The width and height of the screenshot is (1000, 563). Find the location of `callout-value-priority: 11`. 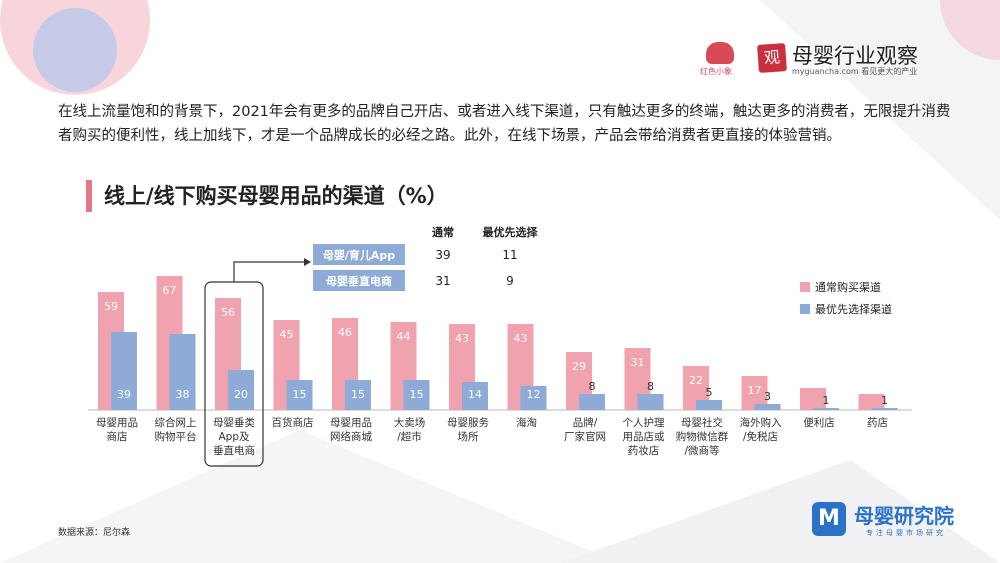

callout-value-priority: 11 is located at coordinates (509, 255).